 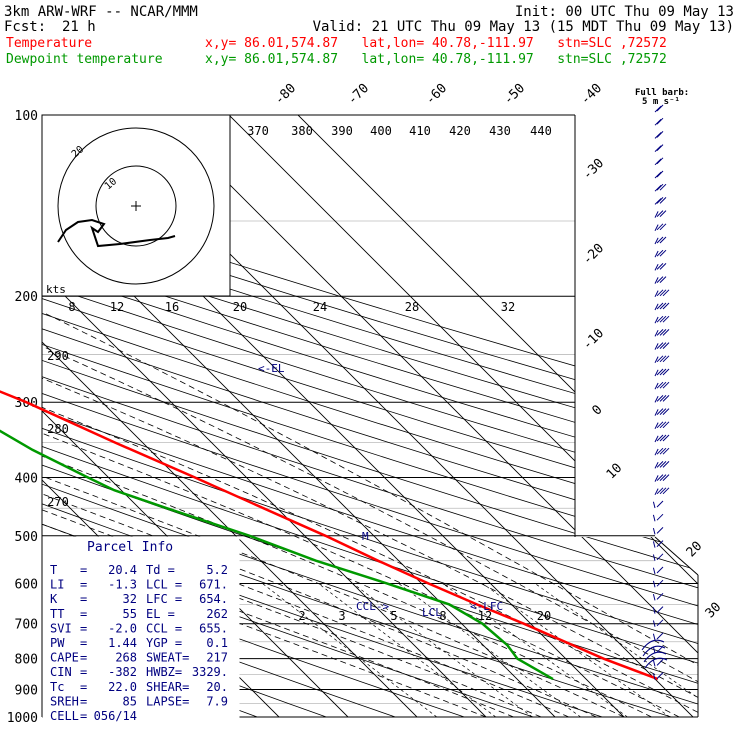 I want to click on hodograph-inset: 10 20 kts, so click(x=136, y=205).